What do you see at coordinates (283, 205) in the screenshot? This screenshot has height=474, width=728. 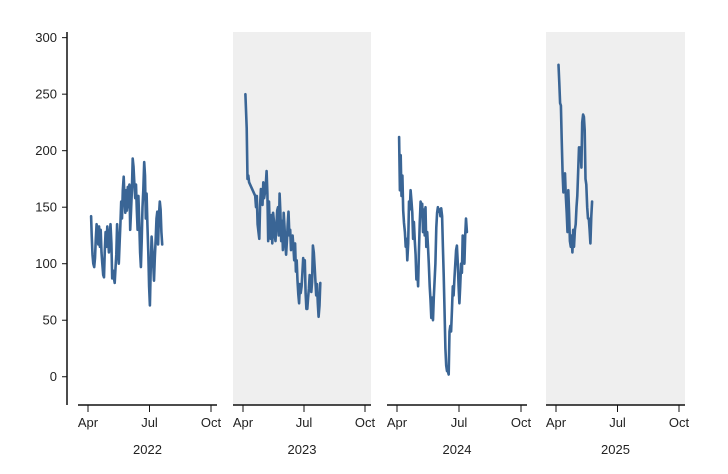 I see `series-line-2023` at bounding box center [283, 205].